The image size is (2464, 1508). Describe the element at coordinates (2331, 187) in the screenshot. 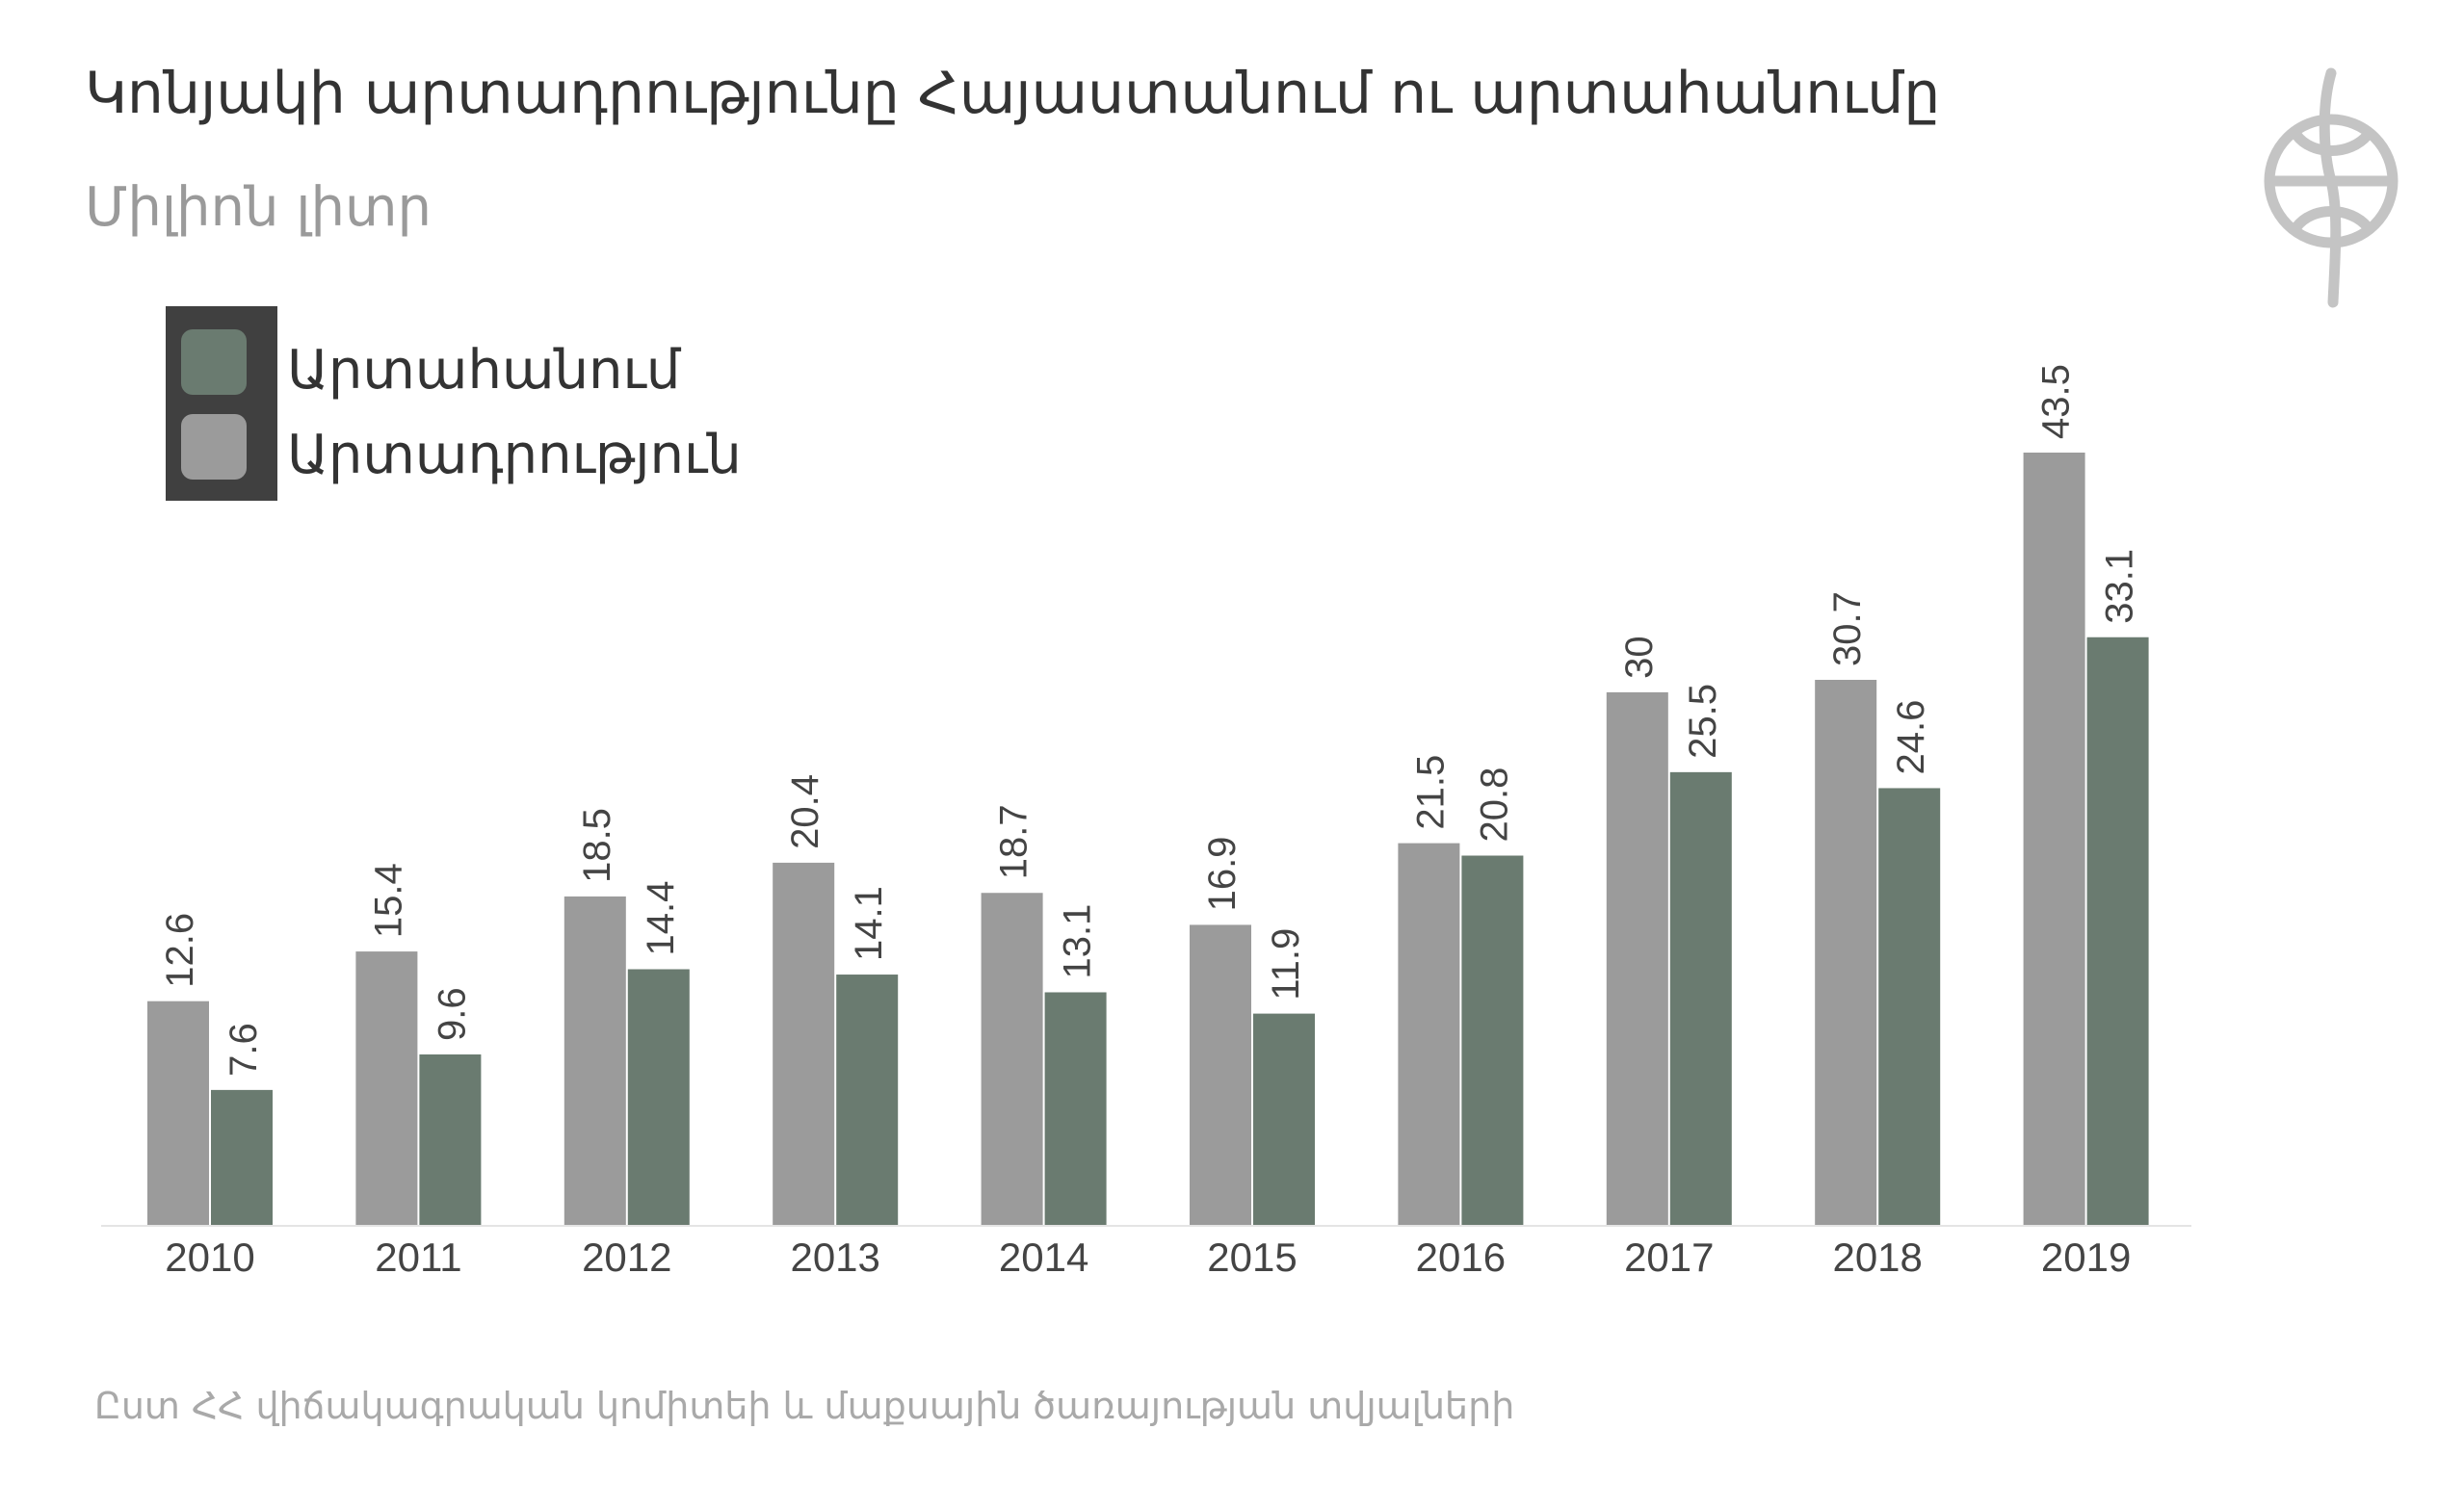

I see `logo-emblem-icon` at that location.